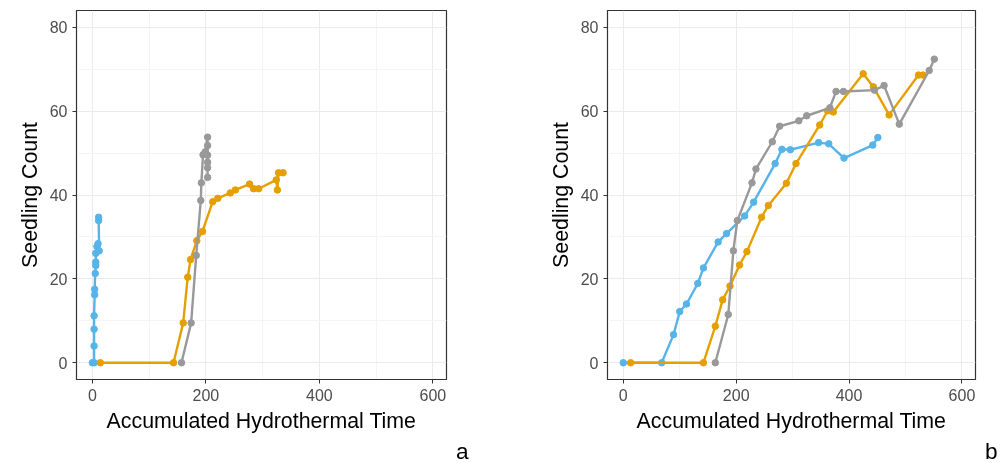  Describe the element at coordinates (462, 450) in the screenshot. I see `text: a` at that location.